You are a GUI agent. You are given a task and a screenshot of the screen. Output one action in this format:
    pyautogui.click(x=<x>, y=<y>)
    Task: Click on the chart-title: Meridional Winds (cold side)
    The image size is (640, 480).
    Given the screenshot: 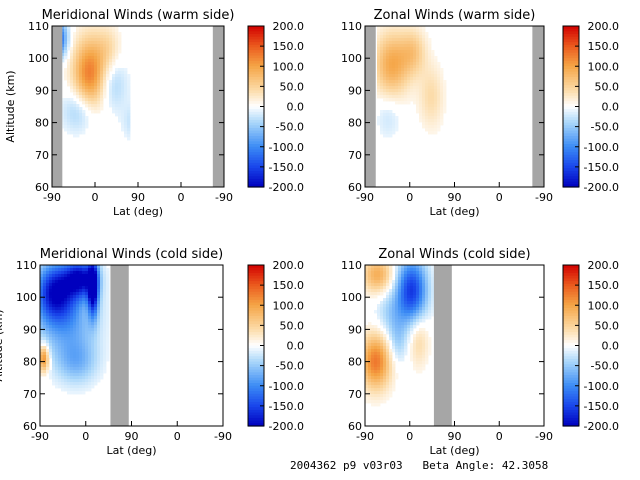 What is the action you would take?
    pyautogui.click(x=131, y=254)
    